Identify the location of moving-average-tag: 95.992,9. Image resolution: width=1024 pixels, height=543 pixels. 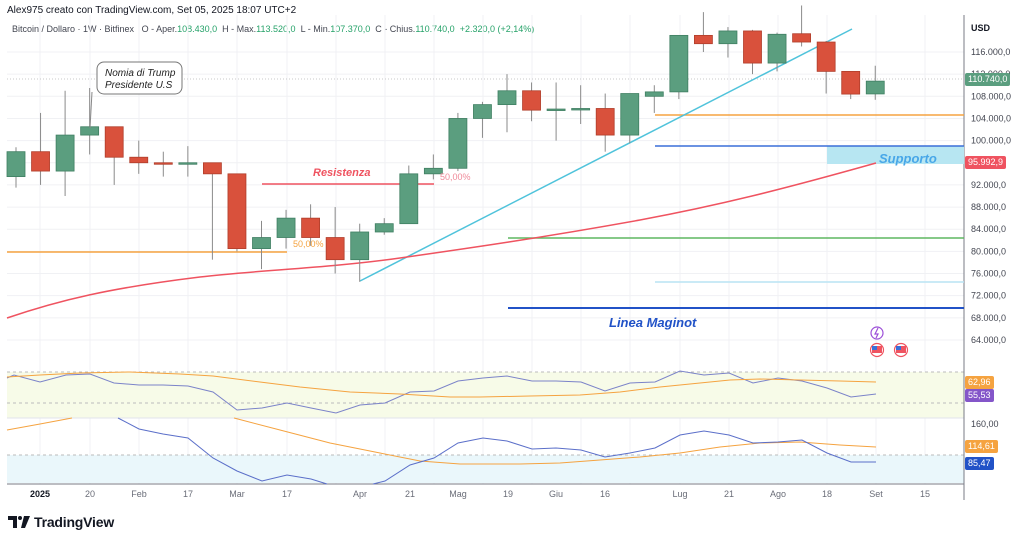
(986, 162).